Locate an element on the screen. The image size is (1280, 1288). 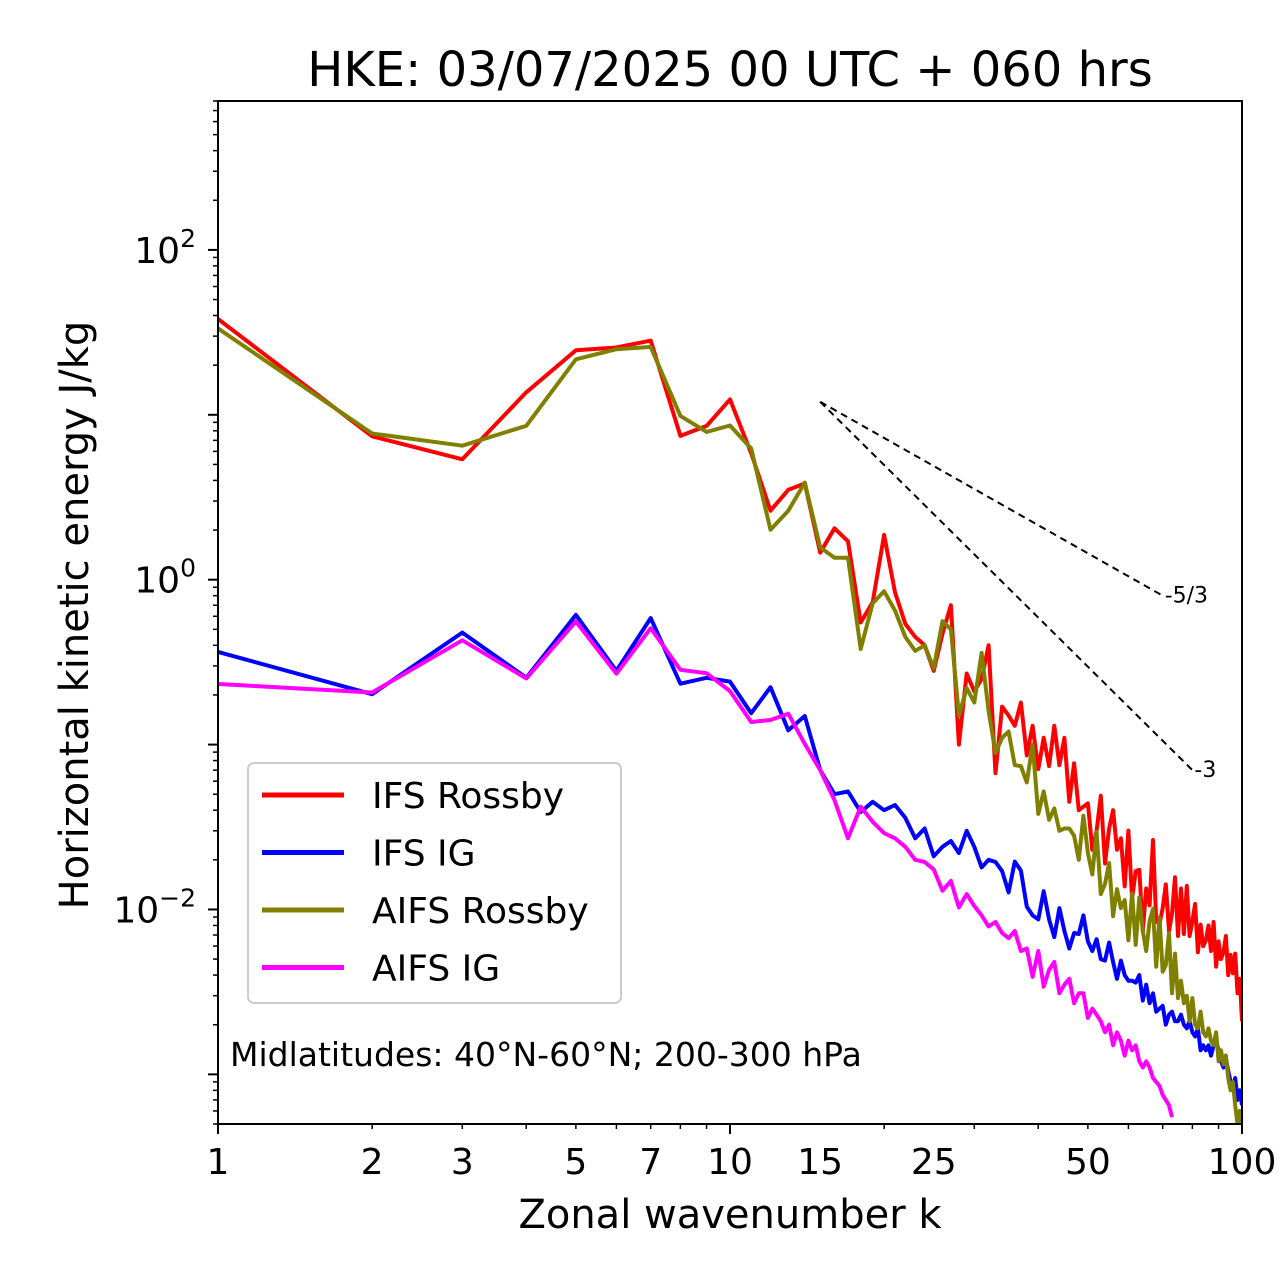
legend: IFS Rossby IFS IG AIFS Rossby AIFS IG is located at coordinates (434, 883).